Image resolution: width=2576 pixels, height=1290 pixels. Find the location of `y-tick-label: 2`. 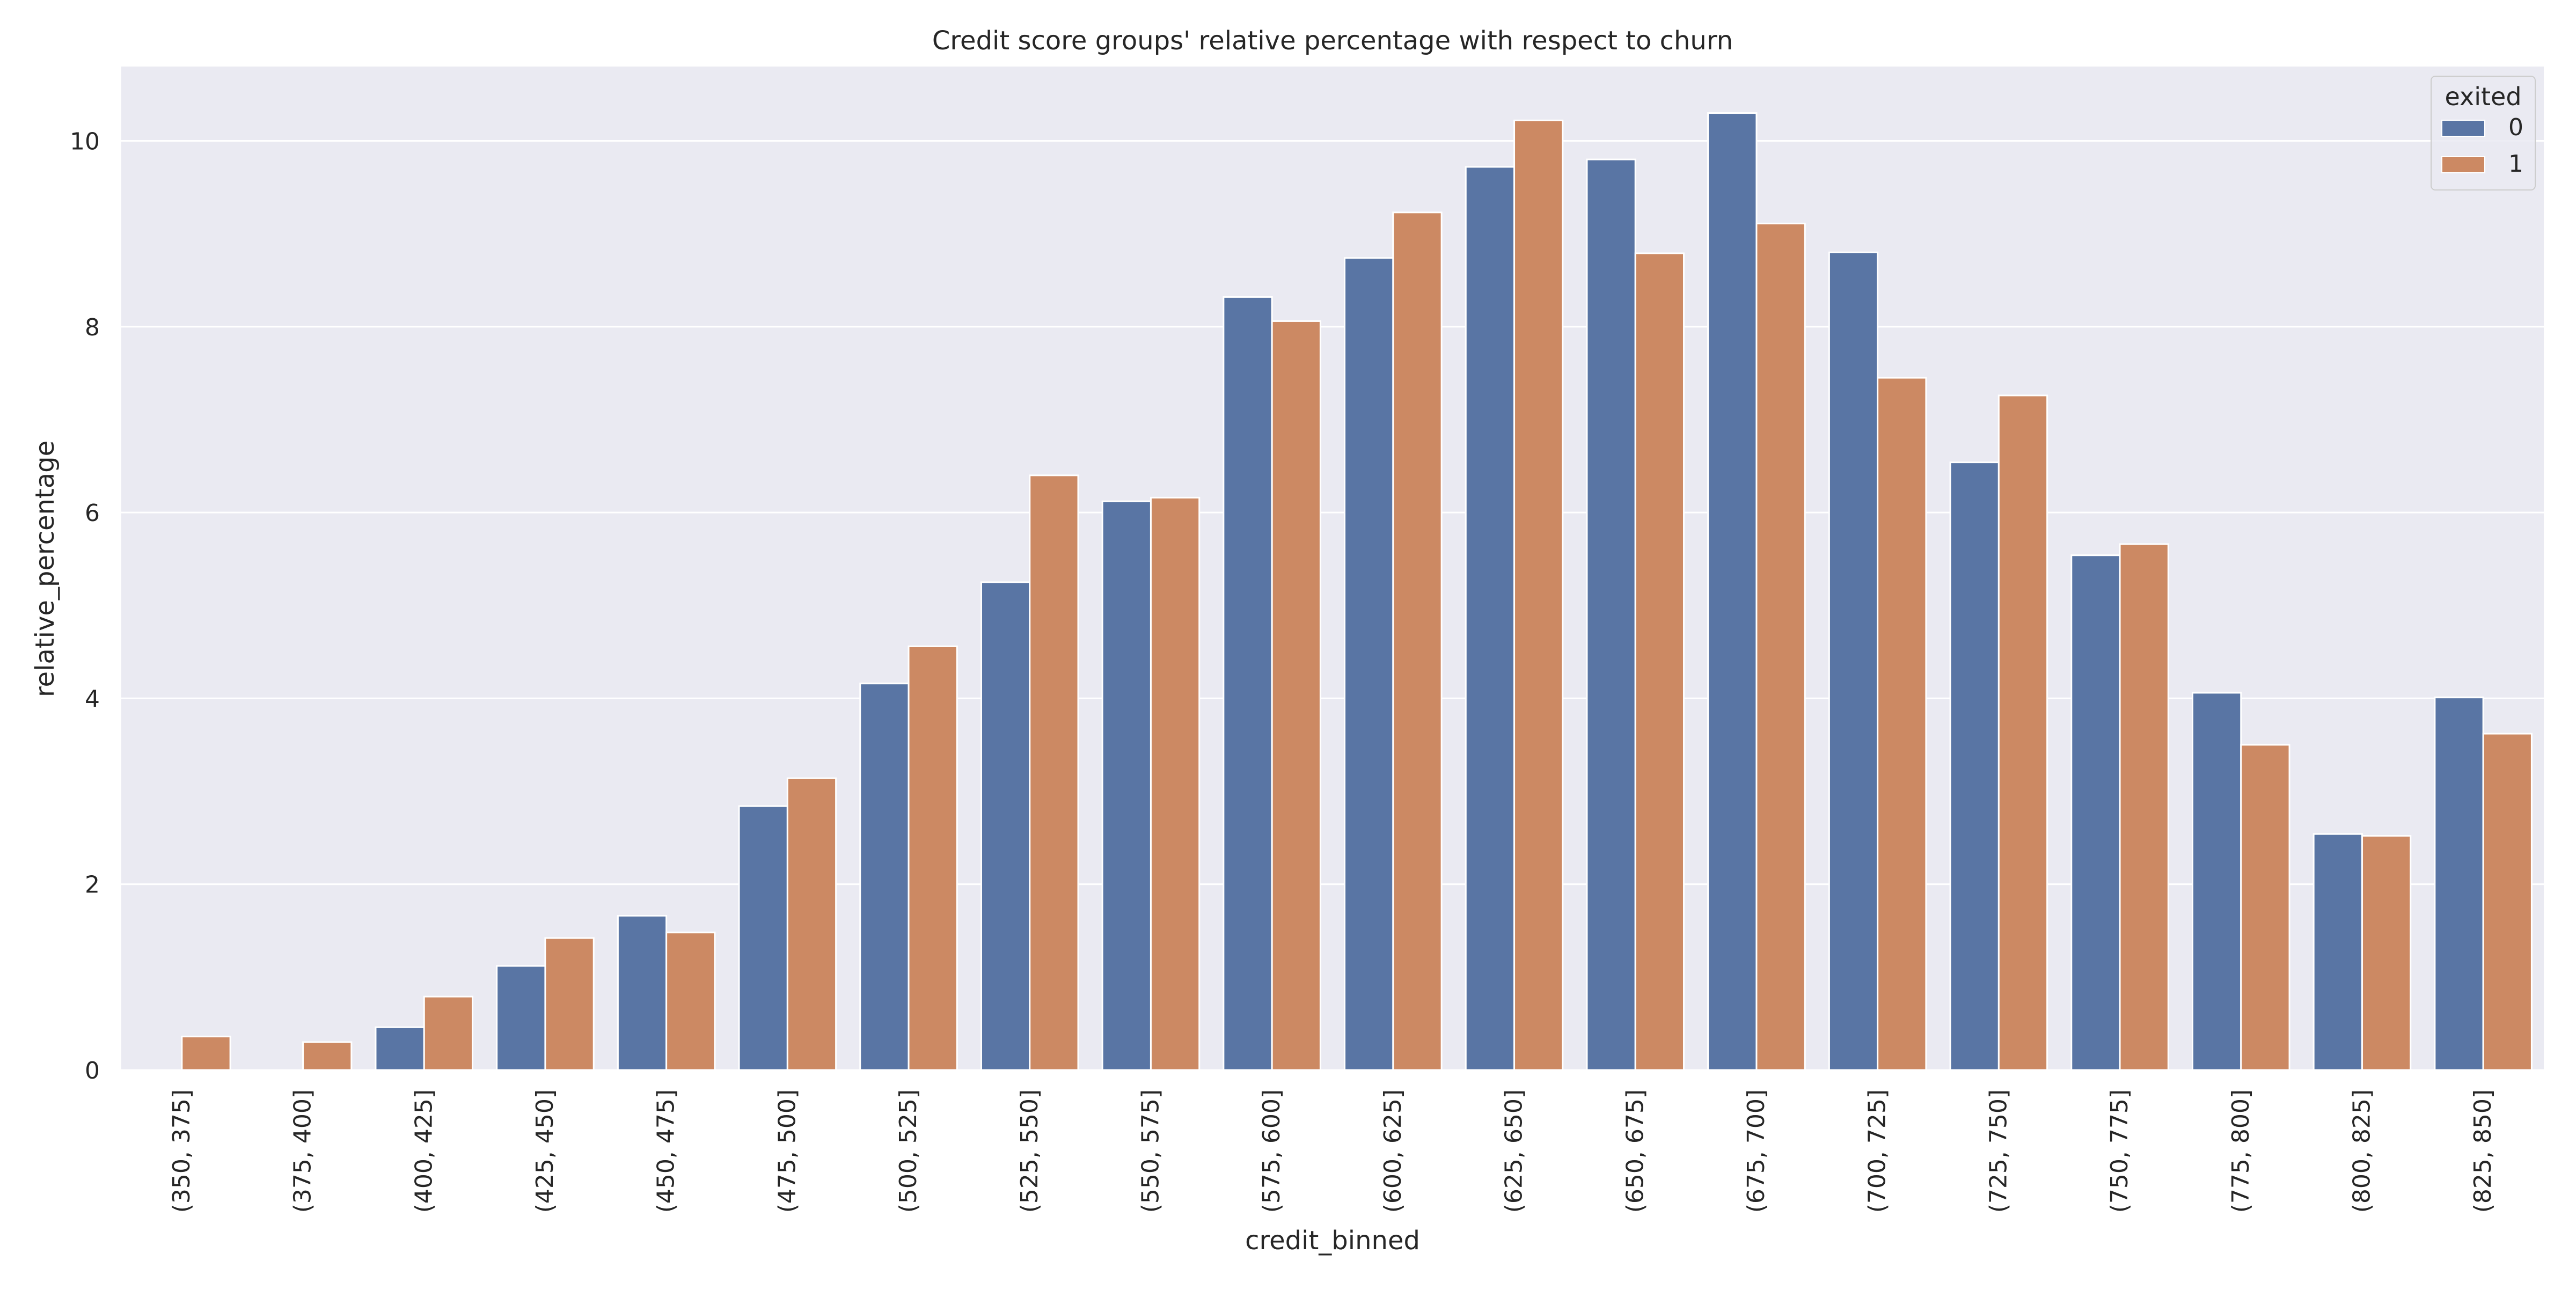

y-tick-label: 2 is located at coordinates (92, 885).